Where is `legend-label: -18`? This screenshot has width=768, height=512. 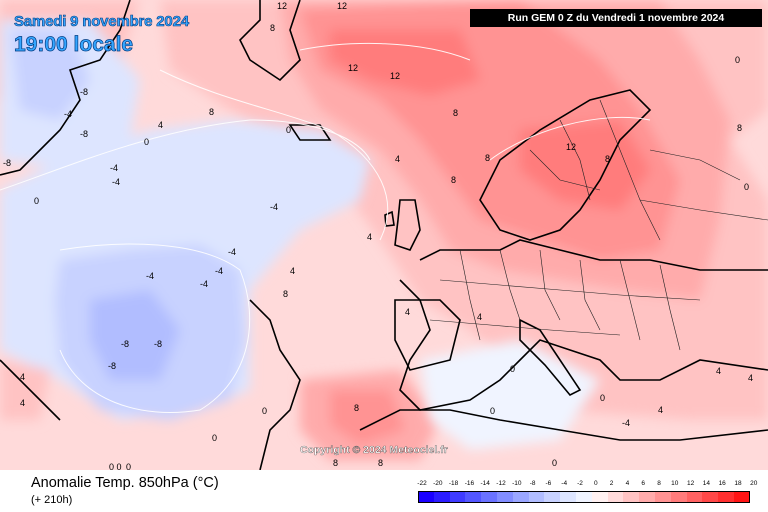 legend-label: -18 is located at coordinates (453, 483).